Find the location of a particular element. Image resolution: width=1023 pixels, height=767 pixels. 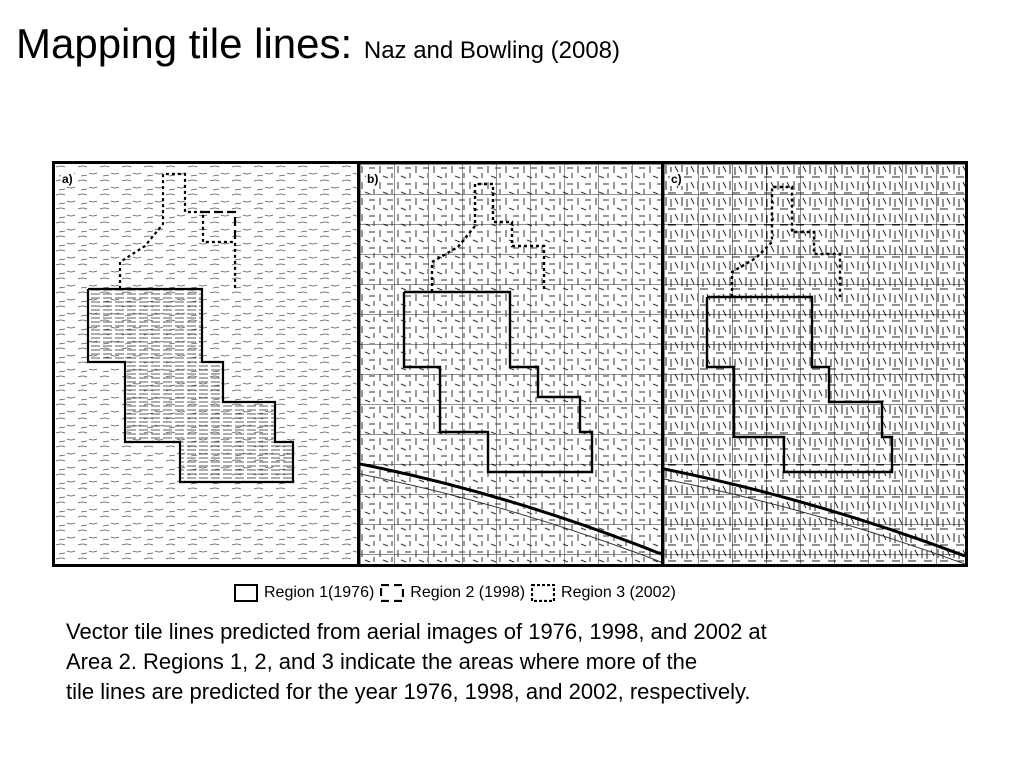

legend-label: Region 3 (2002) is located at coordinates (618, 592).